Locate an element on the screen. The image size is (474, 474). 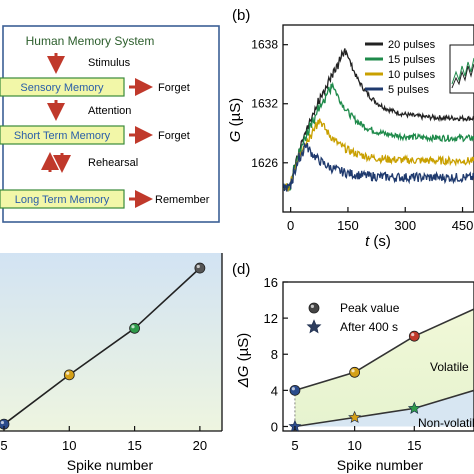
region-label-non-volatile: Non-volatile is located at coordinates (446, 423).